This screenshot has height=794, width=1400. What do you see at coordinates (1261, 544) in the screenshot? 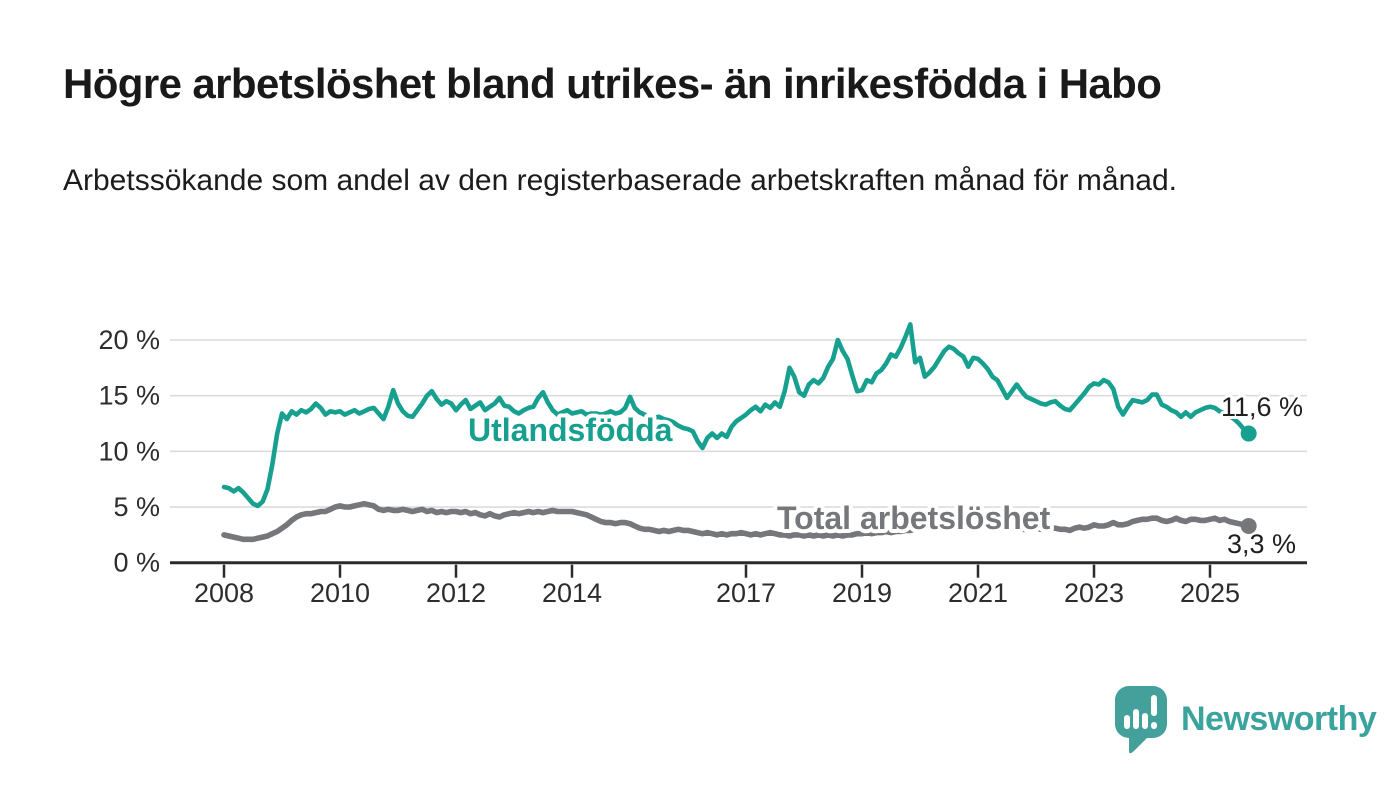
I see `end-value-label: 3,3 %` at bounding box center [1261, 544].